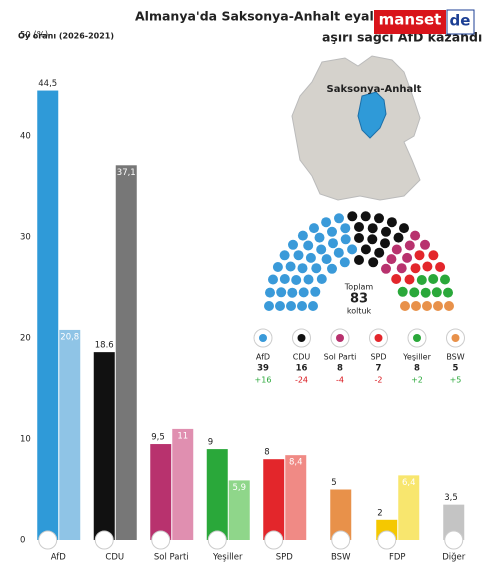 The height and width of the screenshot is (566, 485). What do you see at coordinates (104, 346) in the screenshot?
I see `value-label: 18.6` at bounding box center [104, 346].